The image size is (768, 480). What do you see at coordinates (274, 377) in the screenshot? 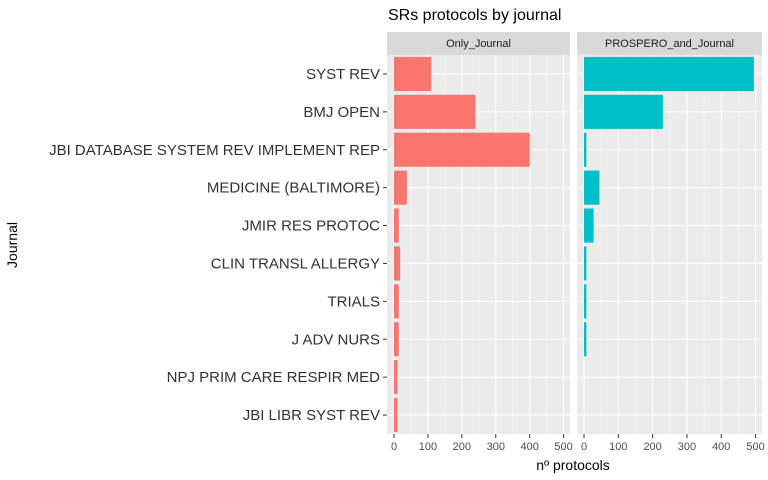
I see `y-tick-label: NPJ PRIM CARE RESPIR MED` at bounding box center [274, 377].